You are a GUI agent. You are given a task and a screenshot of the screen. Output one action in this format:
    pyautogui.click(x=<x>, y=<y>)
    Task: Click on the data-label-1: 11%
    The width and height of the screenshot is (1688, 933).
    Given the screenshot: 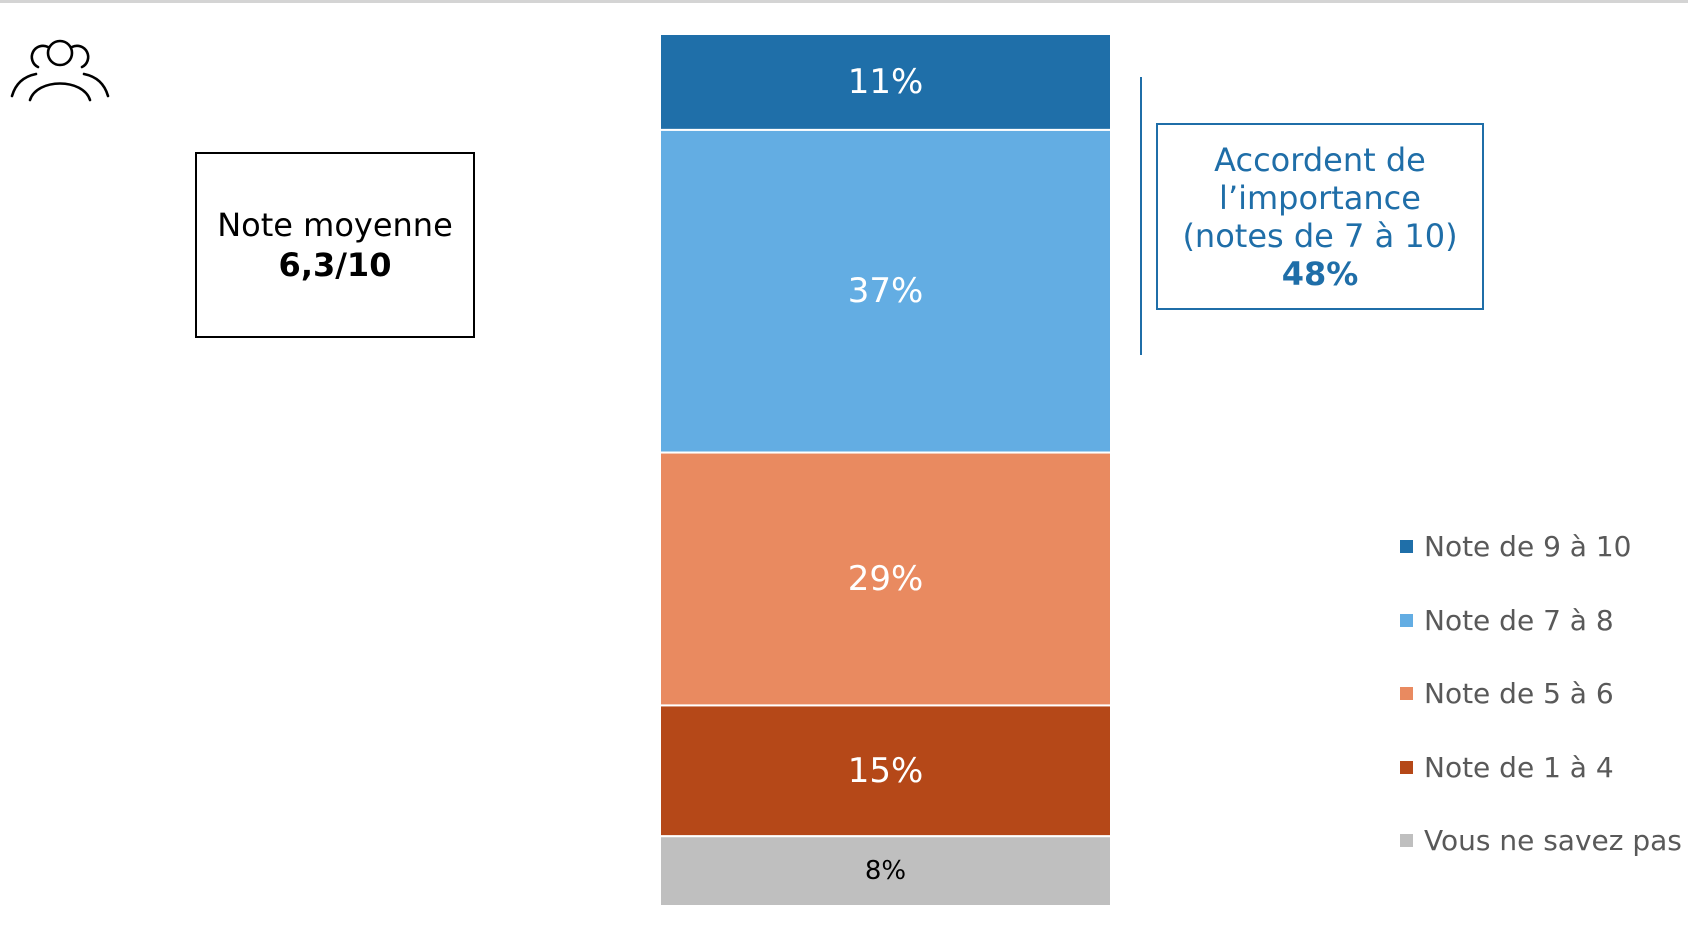 What is the action you would take?
    pyautogui.click(x=886, y=82)
    